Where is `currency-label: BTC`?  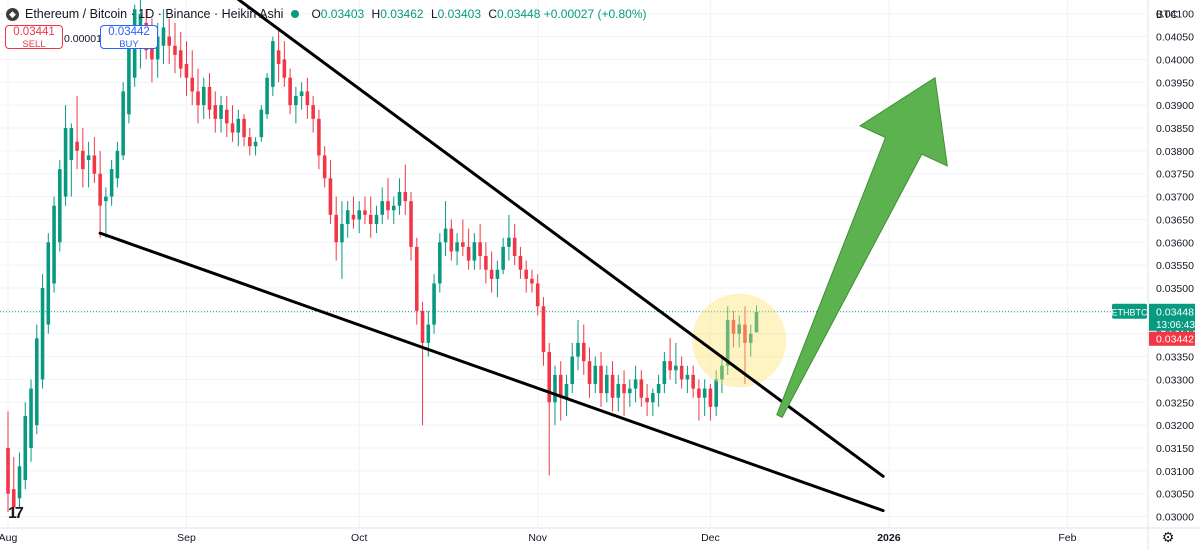
currency-label: BTC is located at coordinates (1167, 15).